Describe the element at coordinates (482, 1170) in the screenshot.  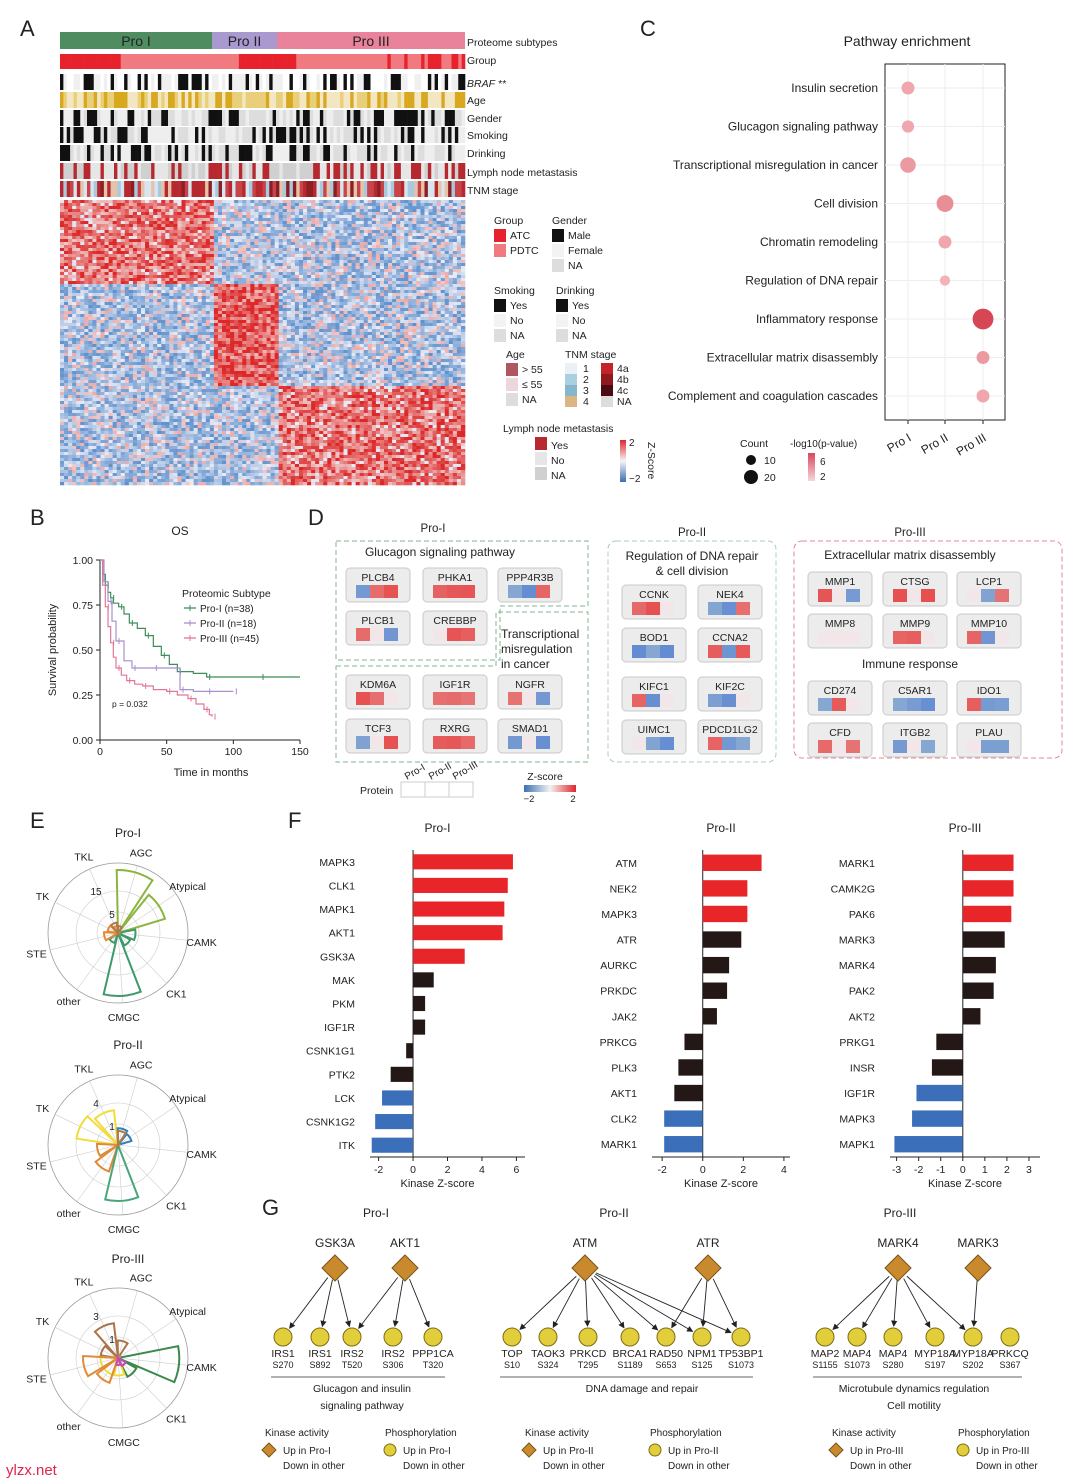
I see `x-tick-label-3: 4` at that location.